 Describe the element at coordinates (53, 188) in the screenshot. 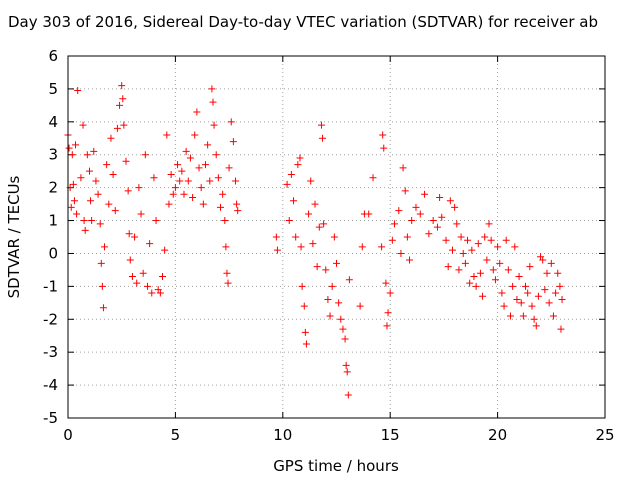

I see `y-tick-label: 2` at that location.